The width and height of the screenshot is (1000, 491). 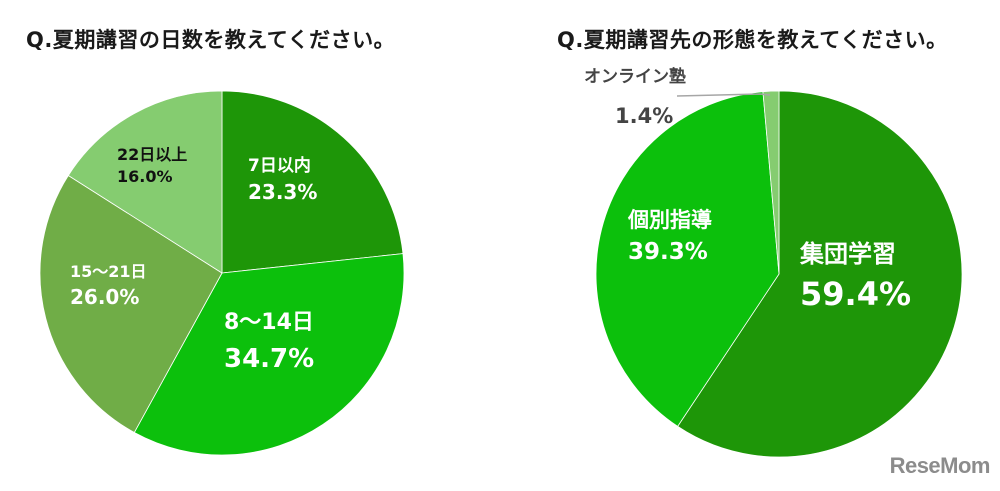 I want to click on slice-name: 個別指導, so click(x=670, y=220).